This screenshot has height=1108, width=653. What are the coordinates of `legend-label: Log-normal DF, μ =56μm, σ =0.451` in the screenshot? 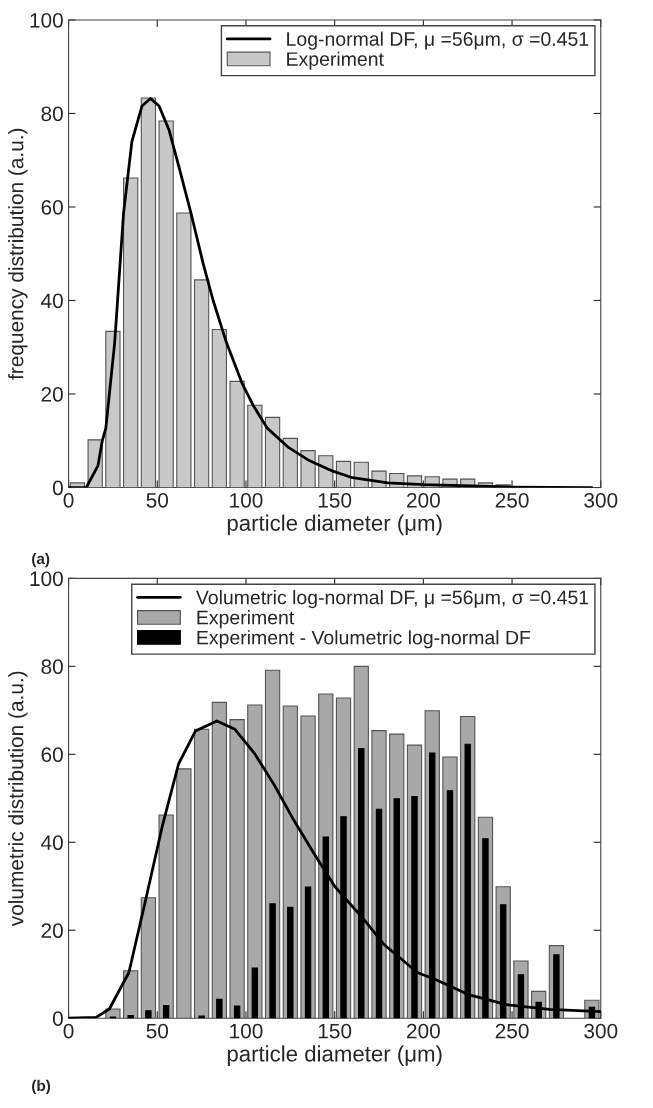 It's located at (438, 40).